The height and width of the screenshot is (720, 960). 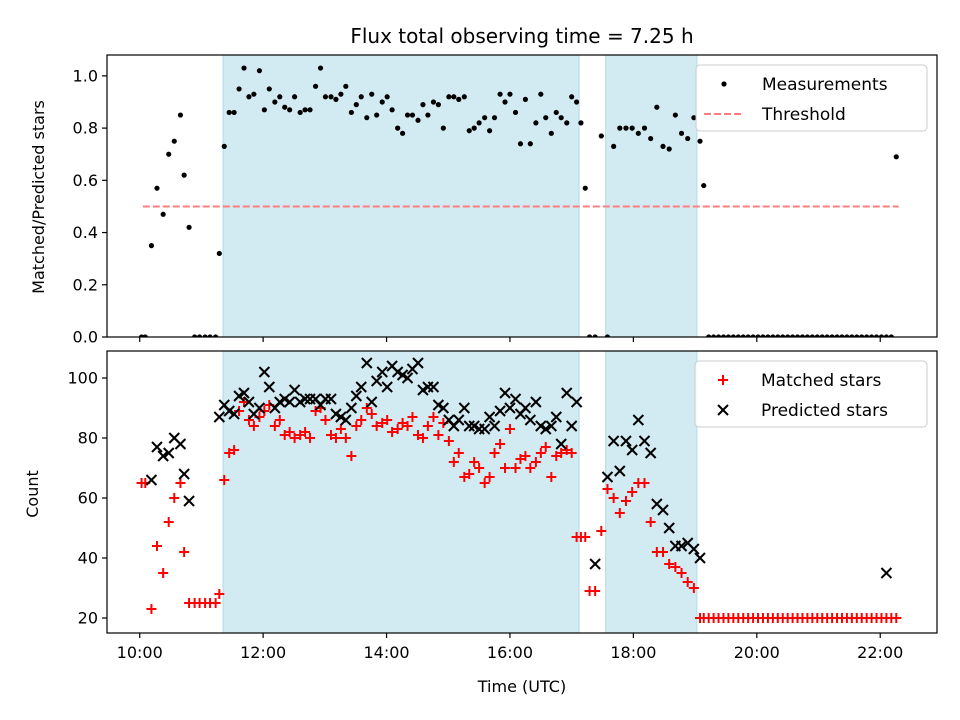 I want to click on x-tick-label: 22:00, so click(x=880, y=652).